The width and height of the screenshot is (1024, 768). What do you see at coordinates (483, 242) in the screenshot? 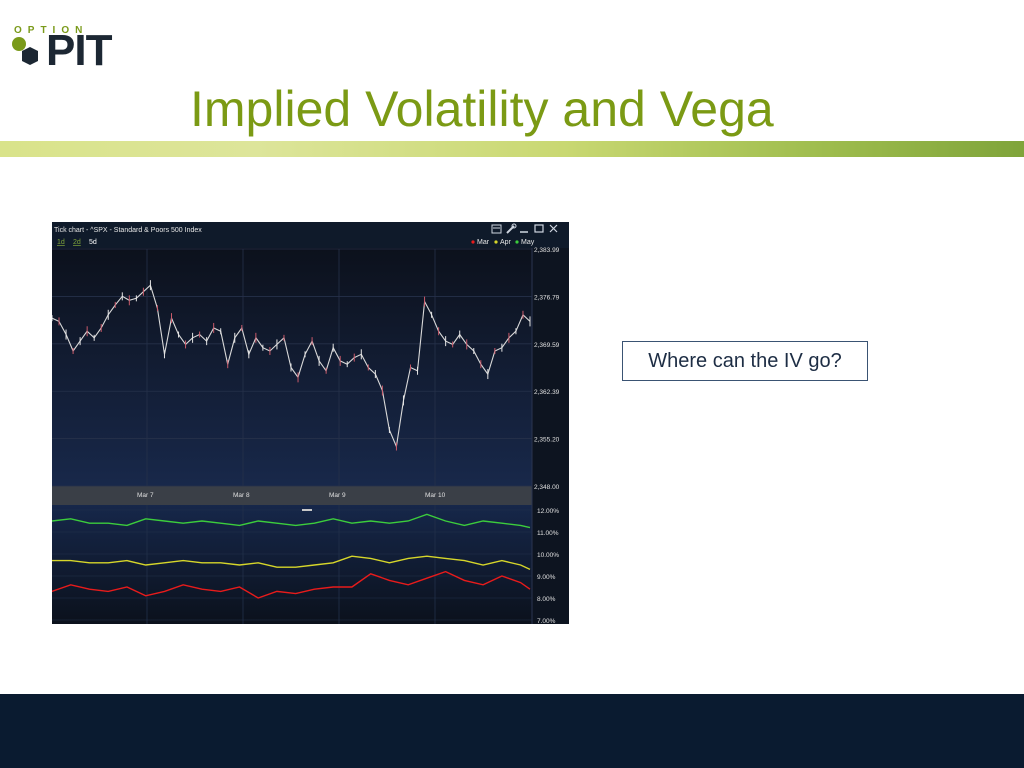
I see `legend-mar: Mar` at bounding box center [483, 242].